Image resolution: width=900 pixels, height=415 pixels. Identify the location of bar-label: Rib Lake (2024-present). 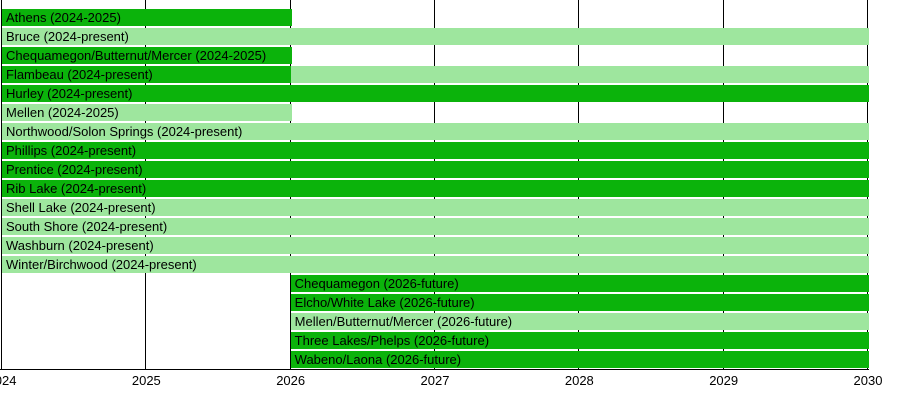
(76, 188).